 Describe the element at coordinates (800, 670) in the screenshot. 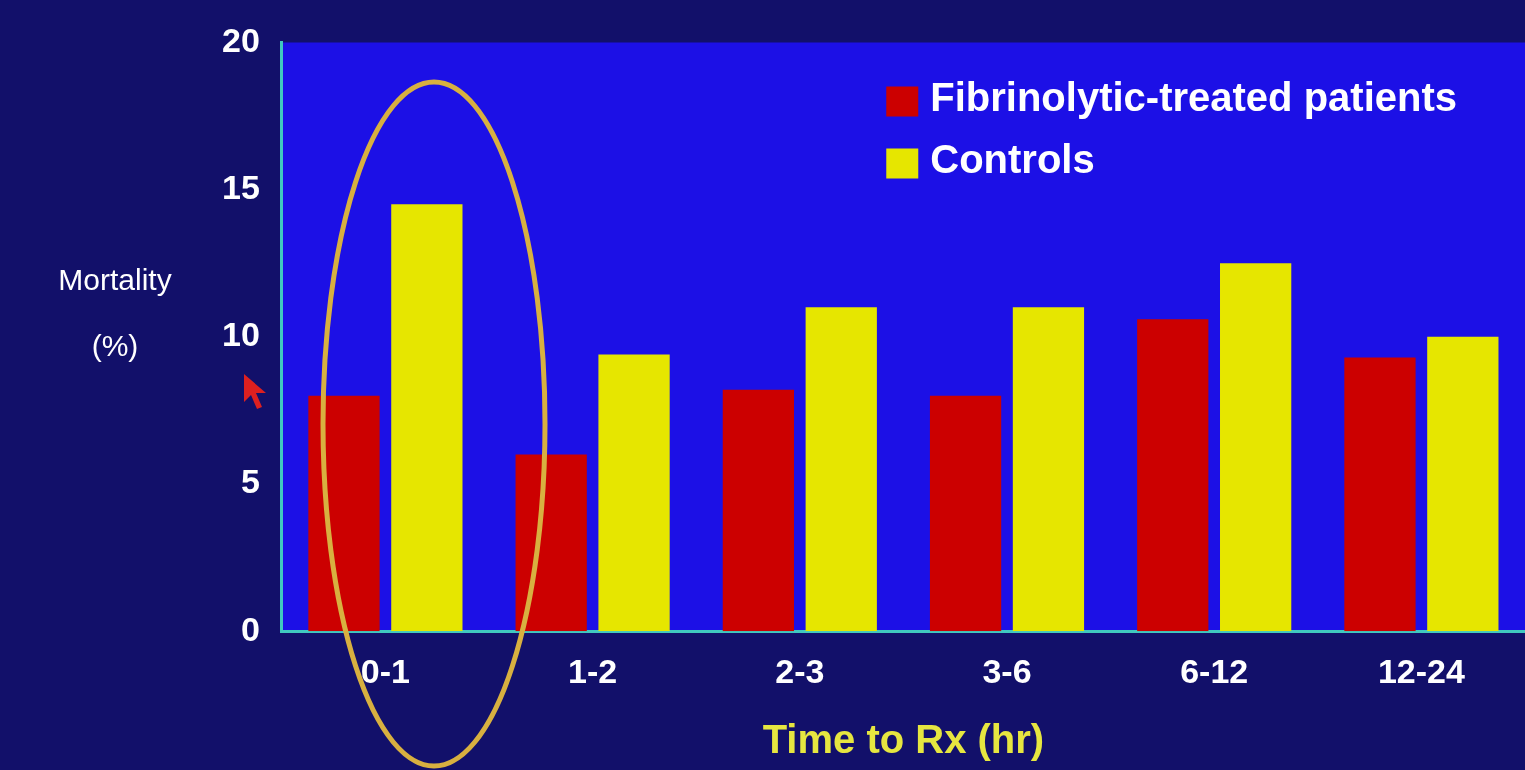

I see `x-tick-label: 2-3` at that location.